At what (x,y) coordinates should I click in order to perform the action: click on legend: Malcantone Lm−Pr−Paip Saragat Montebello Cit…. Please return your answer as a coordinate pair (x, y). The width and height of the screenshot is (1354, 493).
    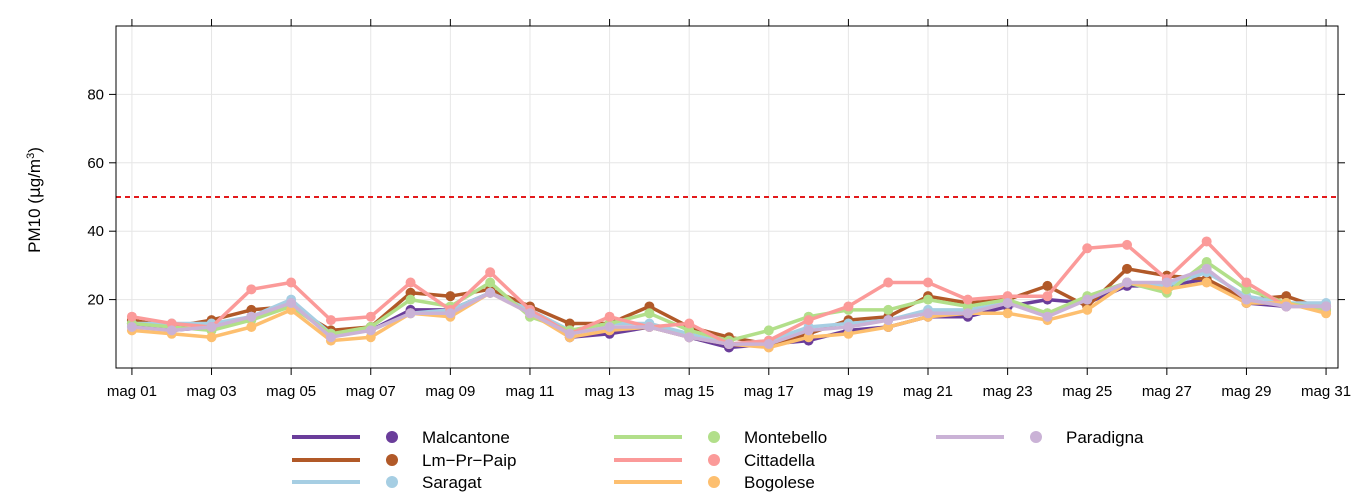
    Looking at the image, I should click on (718, 460).